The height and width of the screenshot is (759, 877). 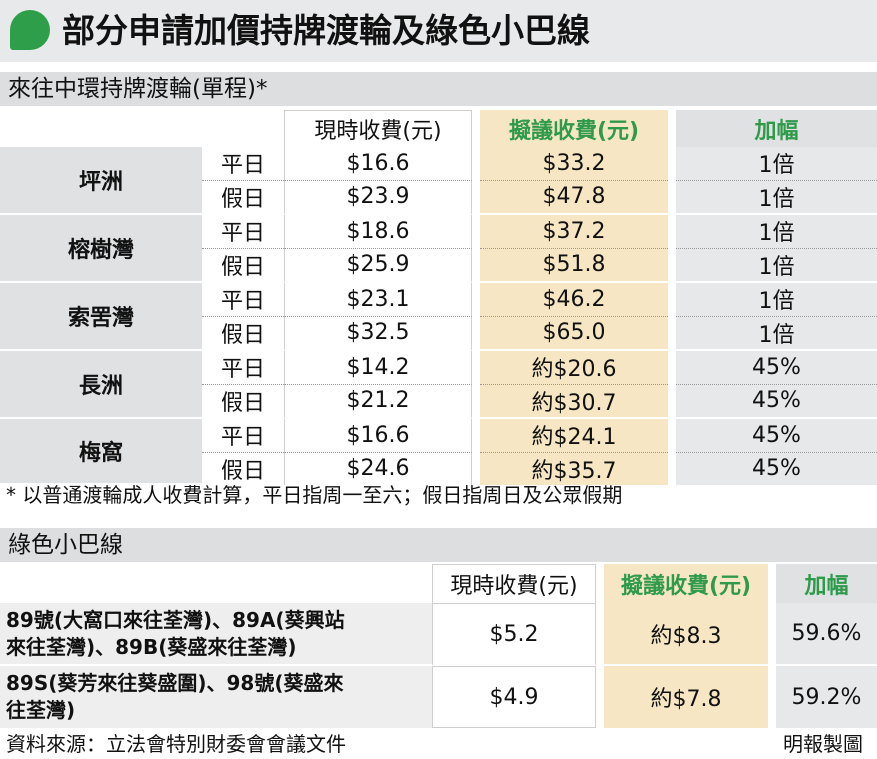 I want to click on ferry-row: 假日 $23.9 $47.8 1倍, so click(x=438, y=197).